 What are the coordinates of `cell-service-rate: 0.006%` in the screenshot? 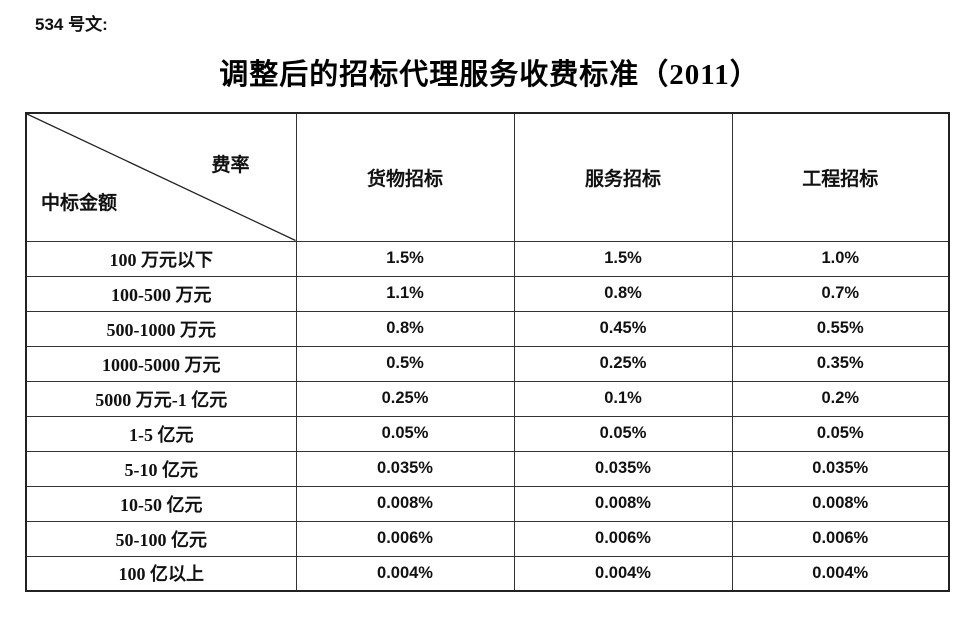 It's located at (623, 538).